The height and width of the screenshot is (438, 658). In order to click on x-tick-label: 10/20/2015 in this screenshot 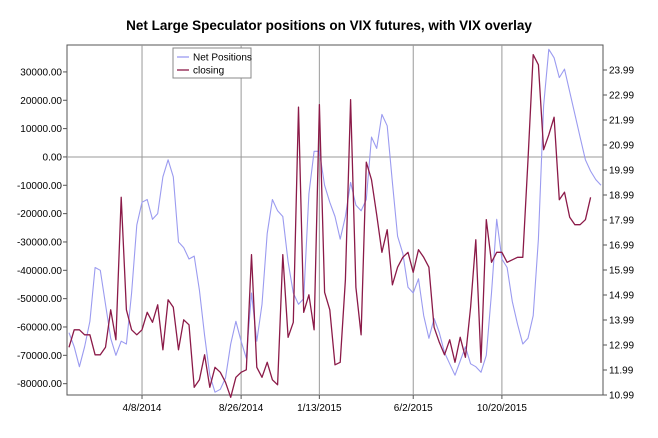, I will do `click(502, 408)`.